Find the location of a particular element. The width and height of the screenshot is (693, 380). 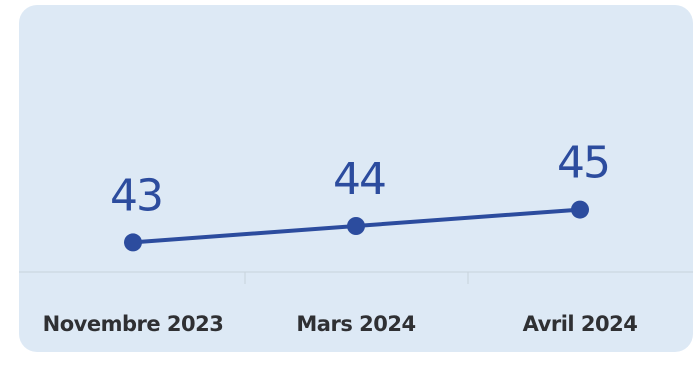

category-label-1: Novembre 2023 is located at coordinates (133, 324).